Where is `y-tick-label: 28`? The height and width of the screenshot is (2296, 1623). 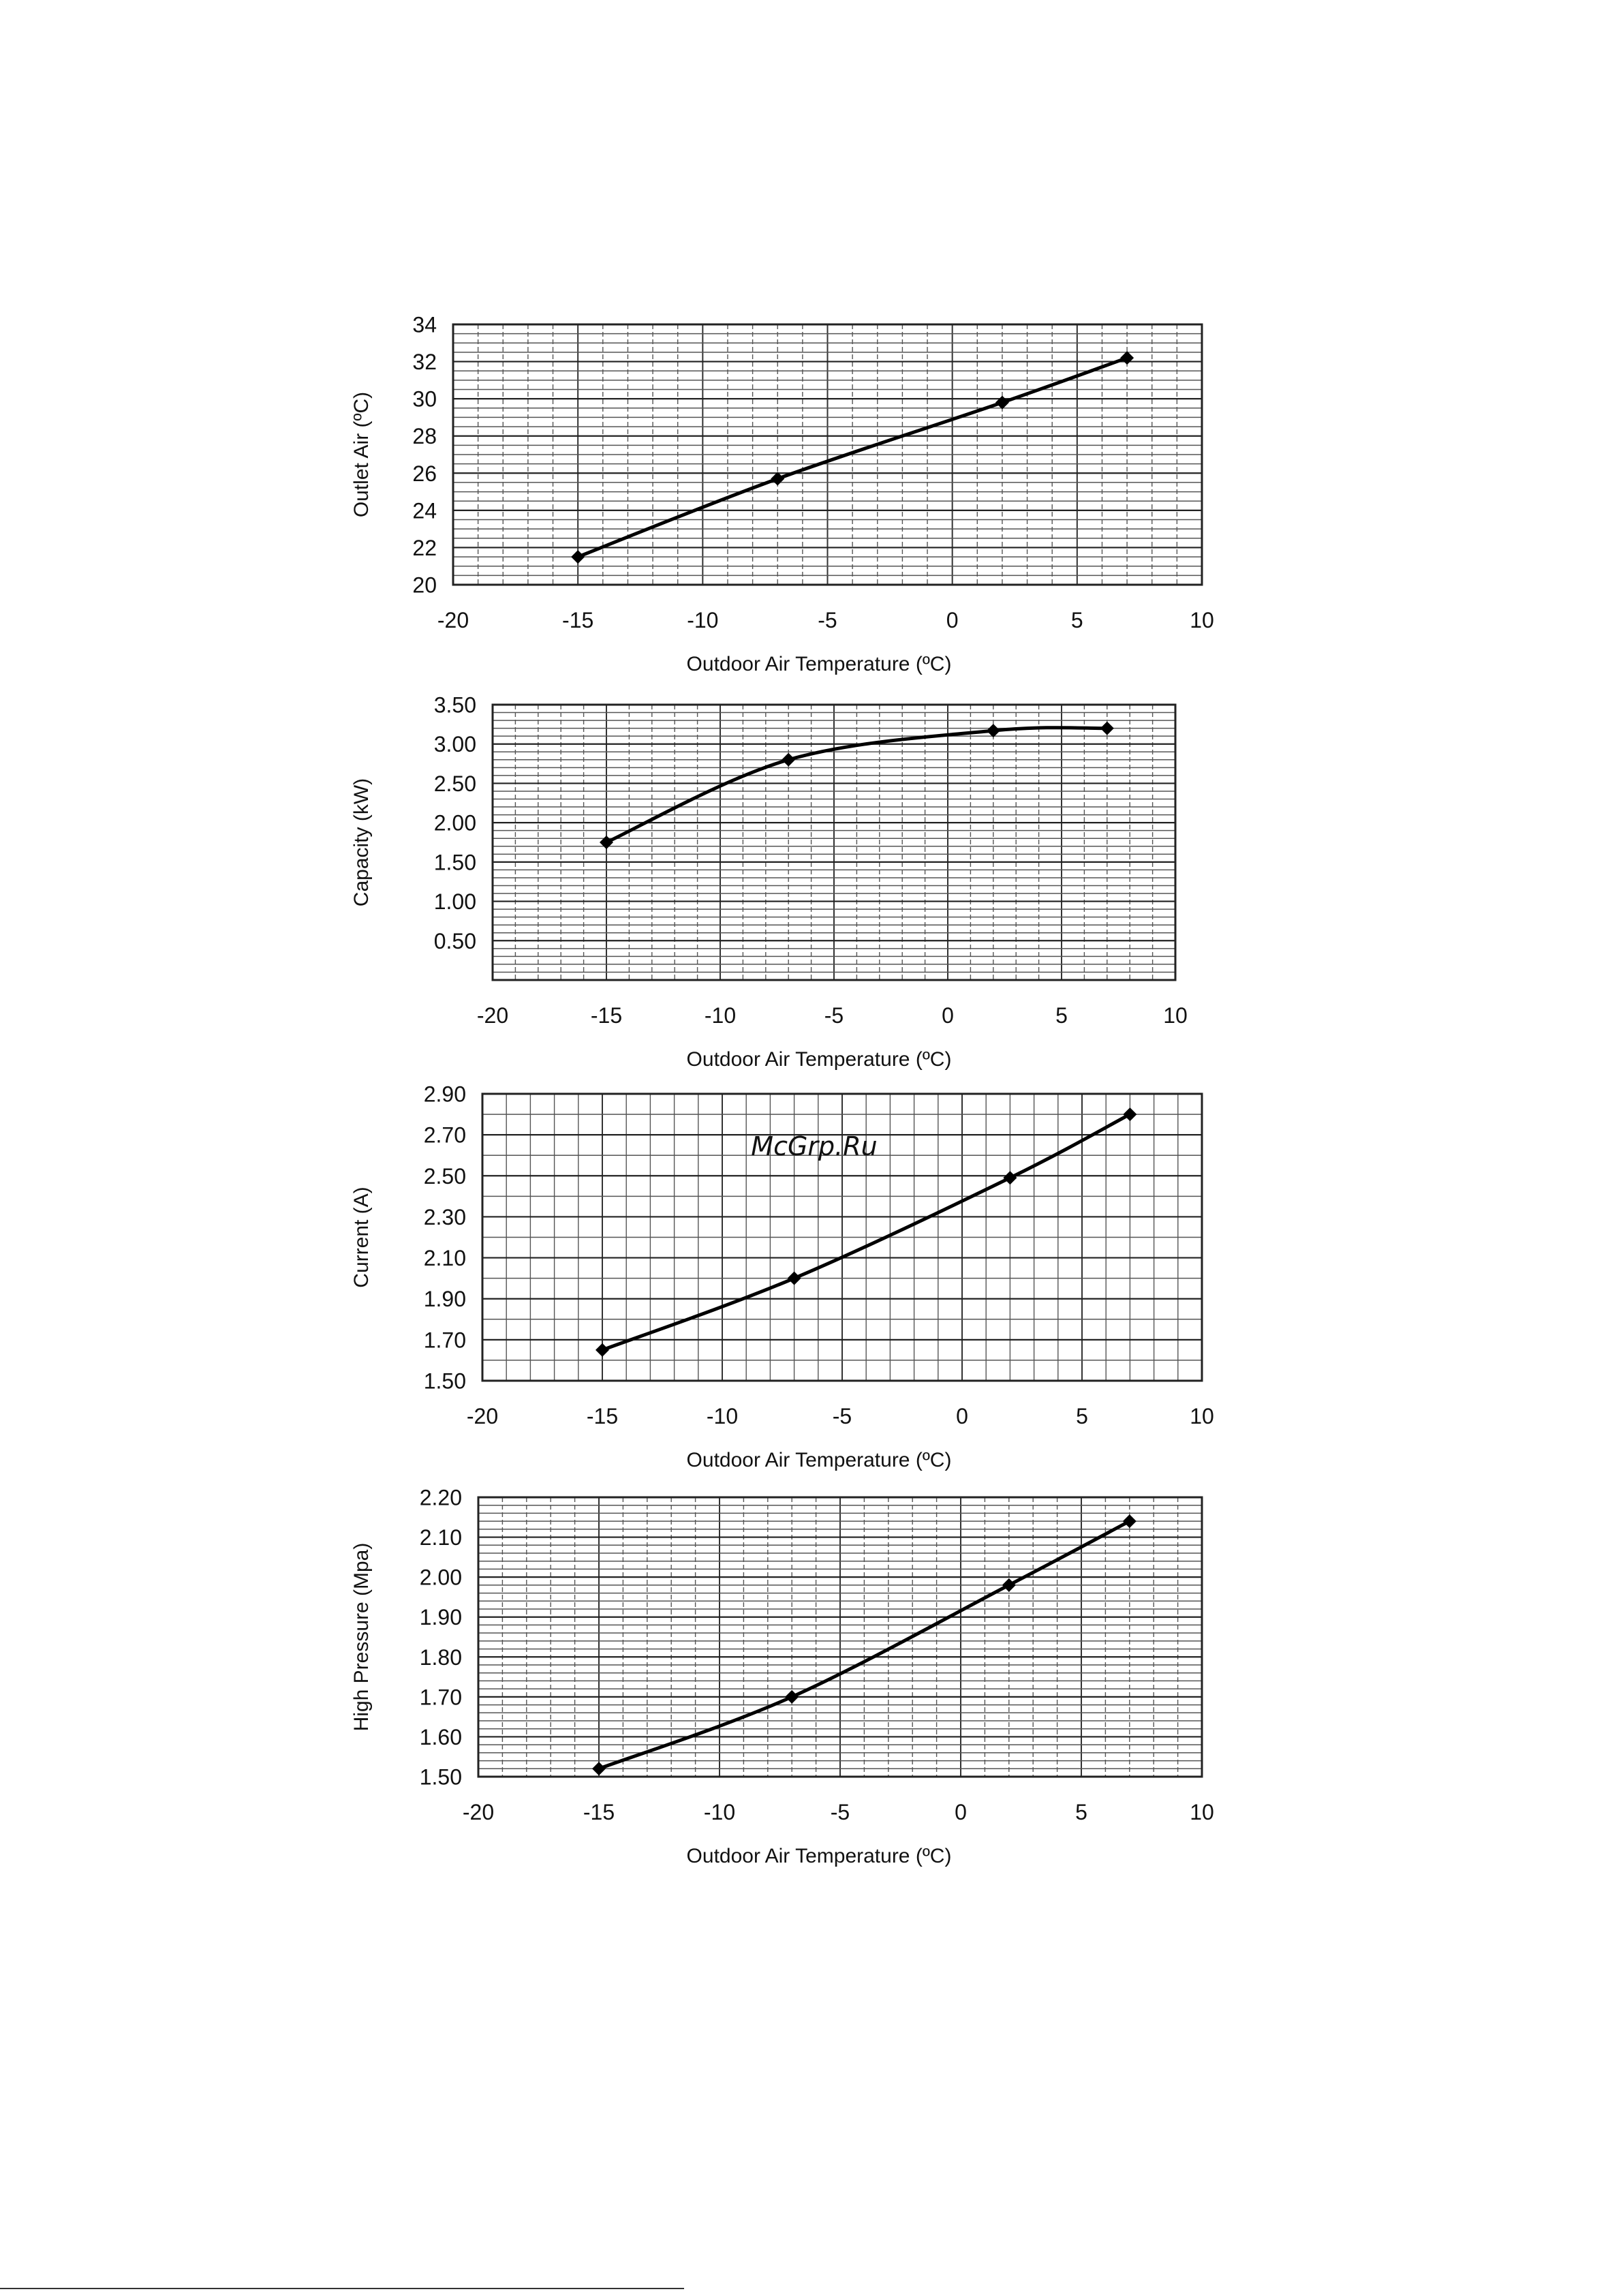
y-tick-label: 28 is located at coordinates (424, 436).